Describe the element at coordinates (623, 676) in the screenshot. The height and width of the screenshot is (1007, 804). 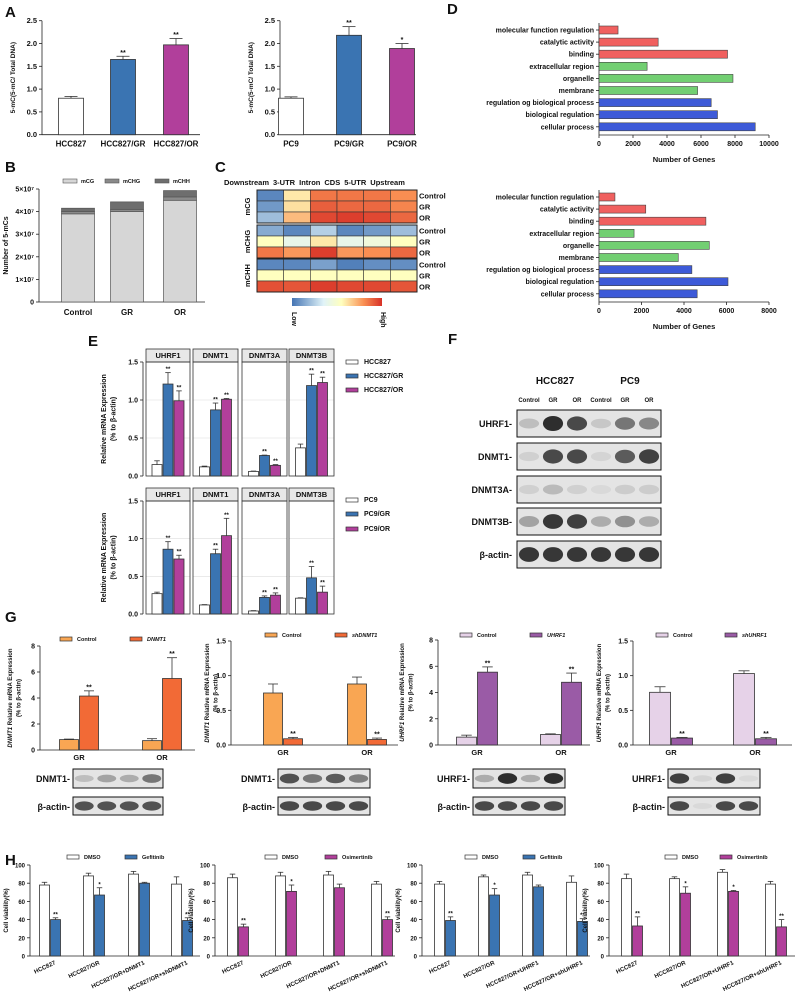
I see `y-tick-label: 1.0` at that location.